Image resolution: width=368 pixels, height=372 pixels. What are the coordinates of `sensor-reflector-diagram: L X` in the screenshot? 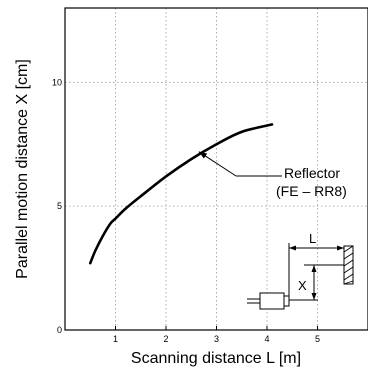 It's located at (300, 270).